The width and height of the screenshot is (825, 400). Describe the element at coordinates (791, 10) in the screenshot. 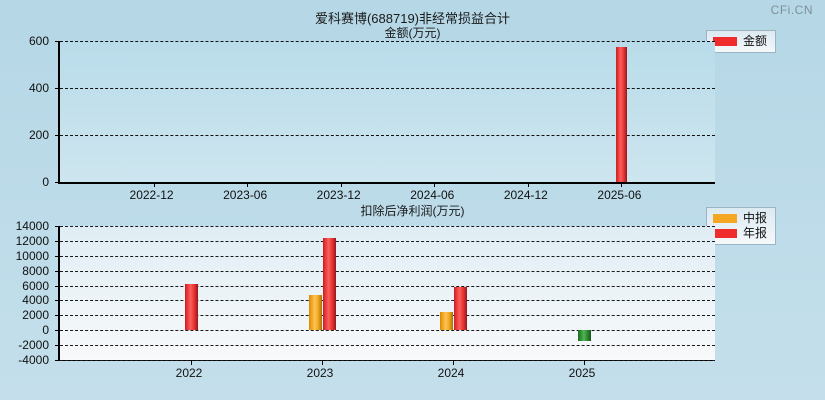

I see `watermark: CFi.CN` at that location.